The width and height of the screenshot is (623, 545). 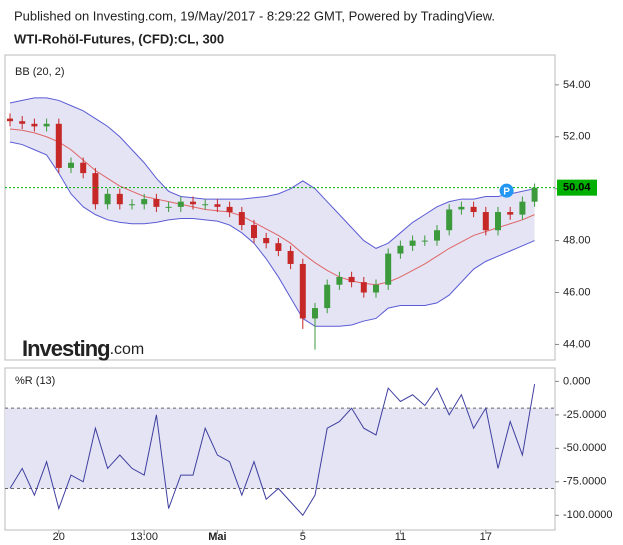 What do you see at coordinates (217, 537) in the screenshot?
I see `x-tick-label: Mai` at bounding box center [217, 537].